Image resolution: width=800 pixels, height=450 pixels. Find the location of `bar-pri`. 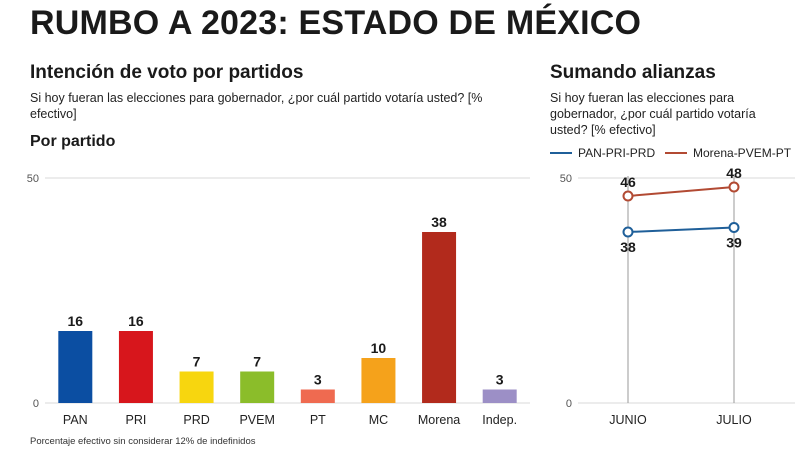

bar-pri is located at coordinates (135, 367).